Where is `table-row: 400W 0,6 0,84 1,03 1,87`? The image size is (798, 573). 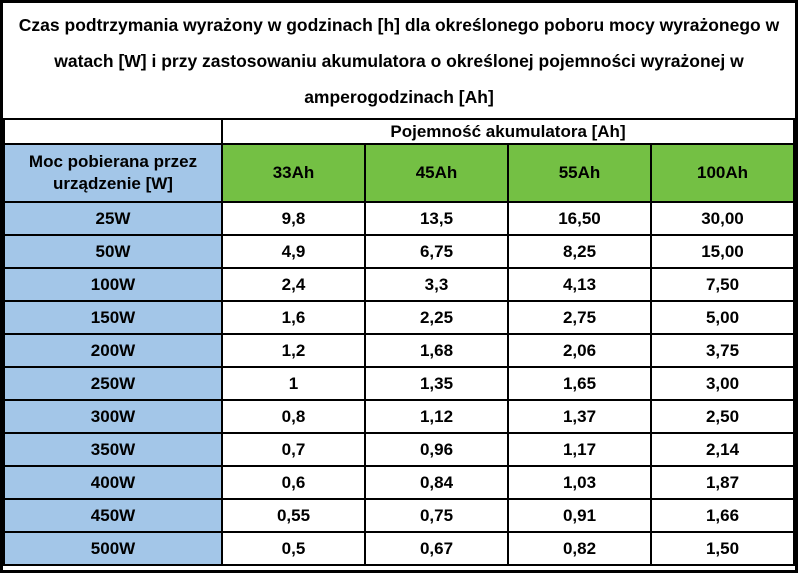
table-row: 400W 0,6 0,84 1,03 1,87 is located at coordinates (399, 482).